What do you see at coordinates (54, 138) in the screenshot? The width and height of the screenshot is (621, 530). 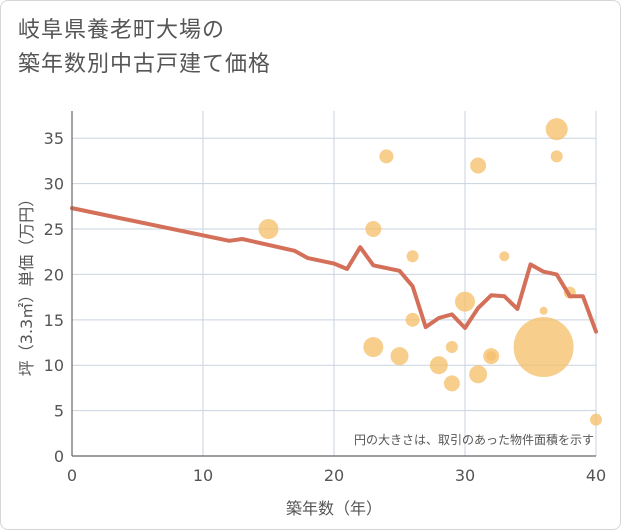 I see `y-tick-label: 35` at bounding box center [54, 138].